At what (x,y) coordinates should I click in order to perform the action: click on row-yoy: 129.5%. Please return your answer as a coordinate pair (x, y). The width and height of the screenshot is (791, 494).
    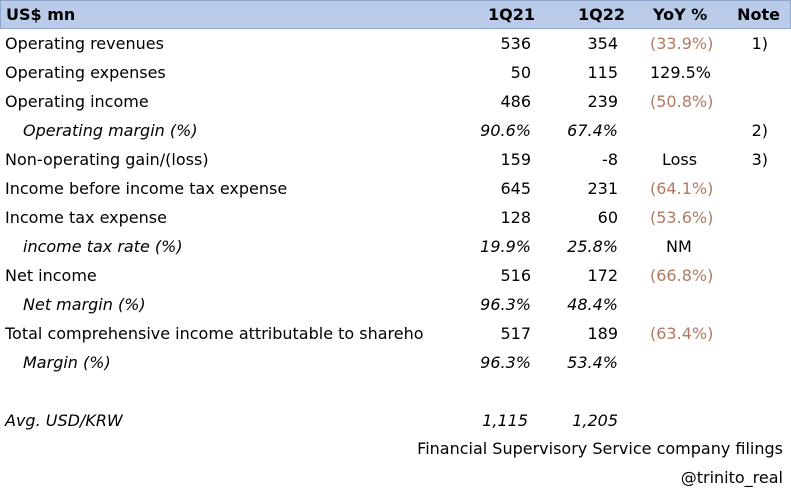
    Looking at the image, I should click on (681, 72).